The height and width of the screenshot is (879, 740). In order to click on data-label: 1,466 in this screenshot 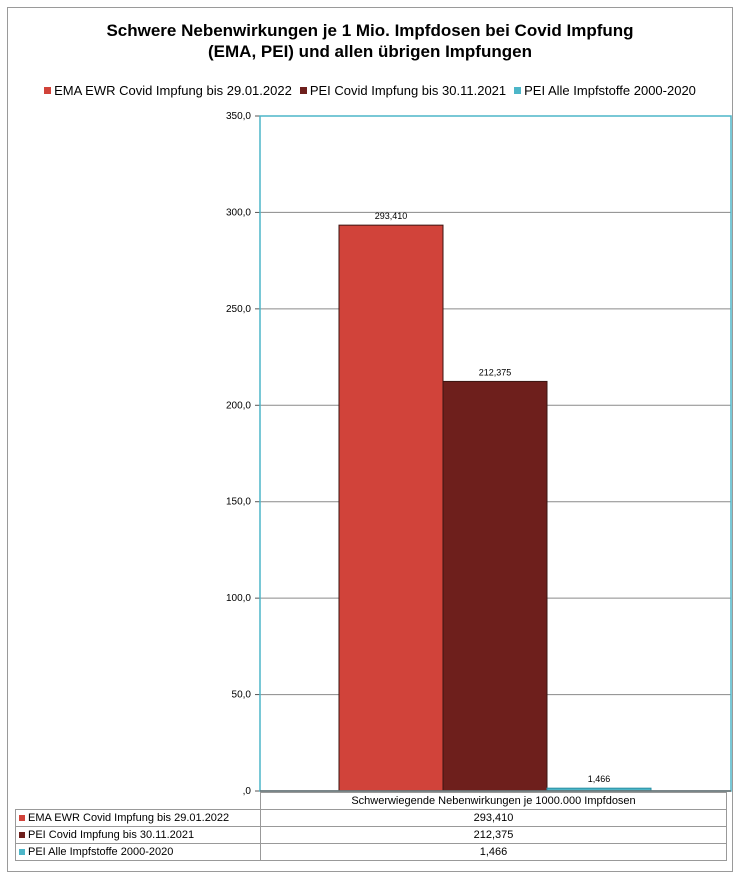, I will do `click(599, 779)`.